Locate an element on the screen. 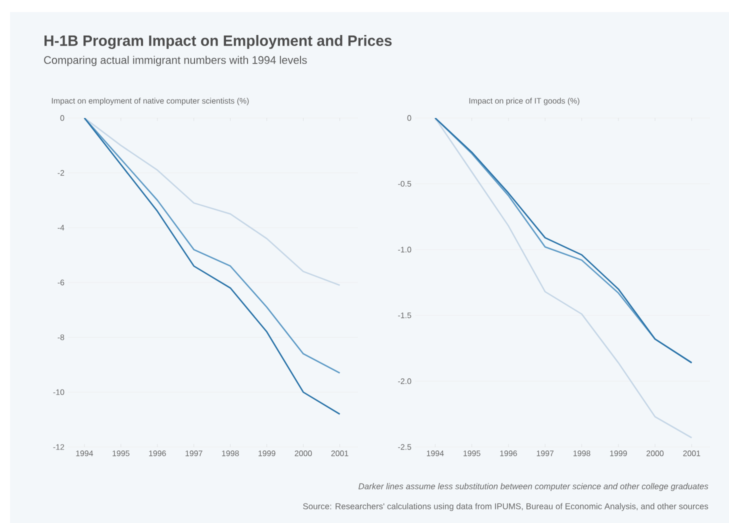  chart-title: H-1B Program Impact on Employment and Prices is located at coordinates (218, 41).